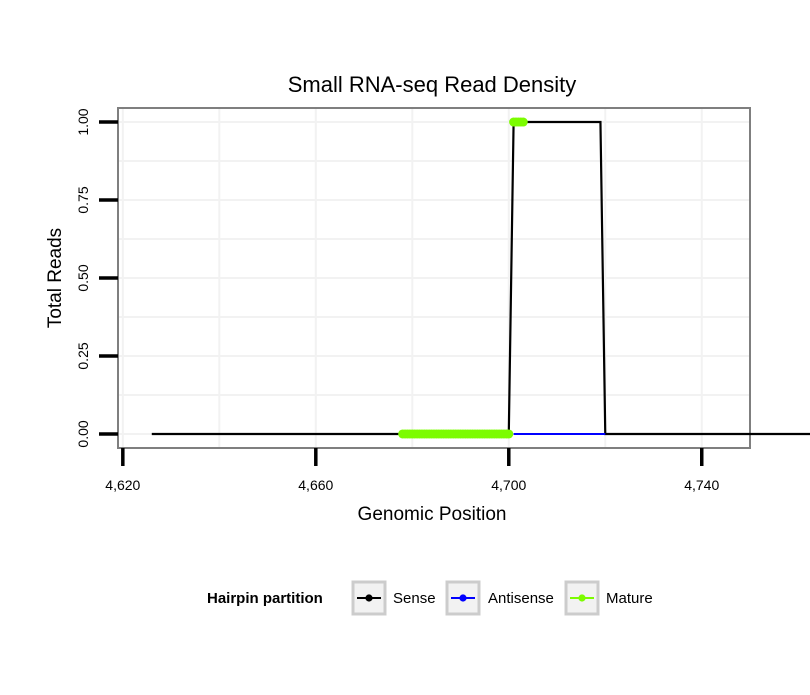 This screenshot has height=695, width=810. What do you see at coordinates (508, 485) in the screenshot?
I see `x-tick-label: 4,700` at bounding box center [508, 485].